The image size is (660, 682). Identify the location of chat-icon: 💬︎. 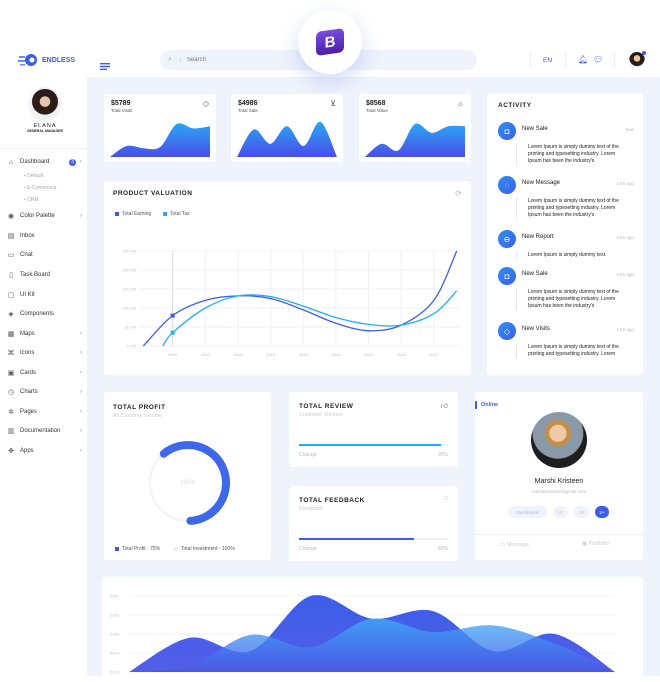
(598, 59).